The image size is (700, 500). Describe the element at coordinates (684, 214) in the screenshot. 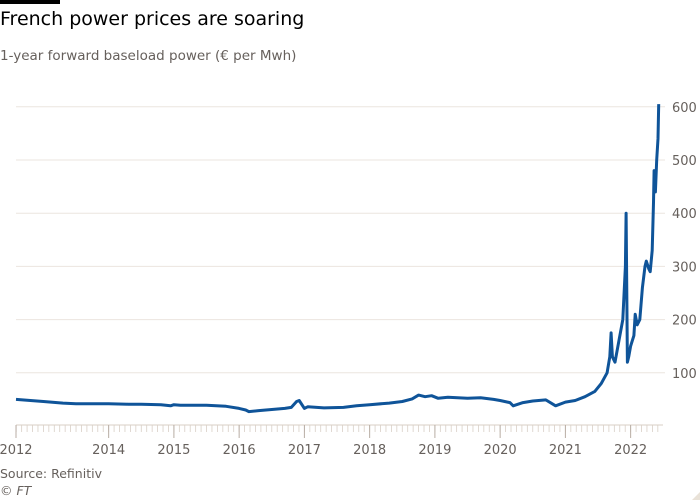

I see `y-tick-label: 400` at that location.